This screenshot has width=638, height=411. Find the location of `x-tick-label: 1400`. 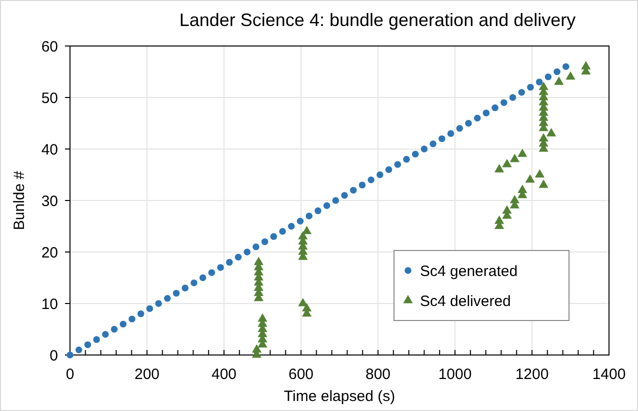

x-tick-label: 1400 is located at coordinates (609, 374).